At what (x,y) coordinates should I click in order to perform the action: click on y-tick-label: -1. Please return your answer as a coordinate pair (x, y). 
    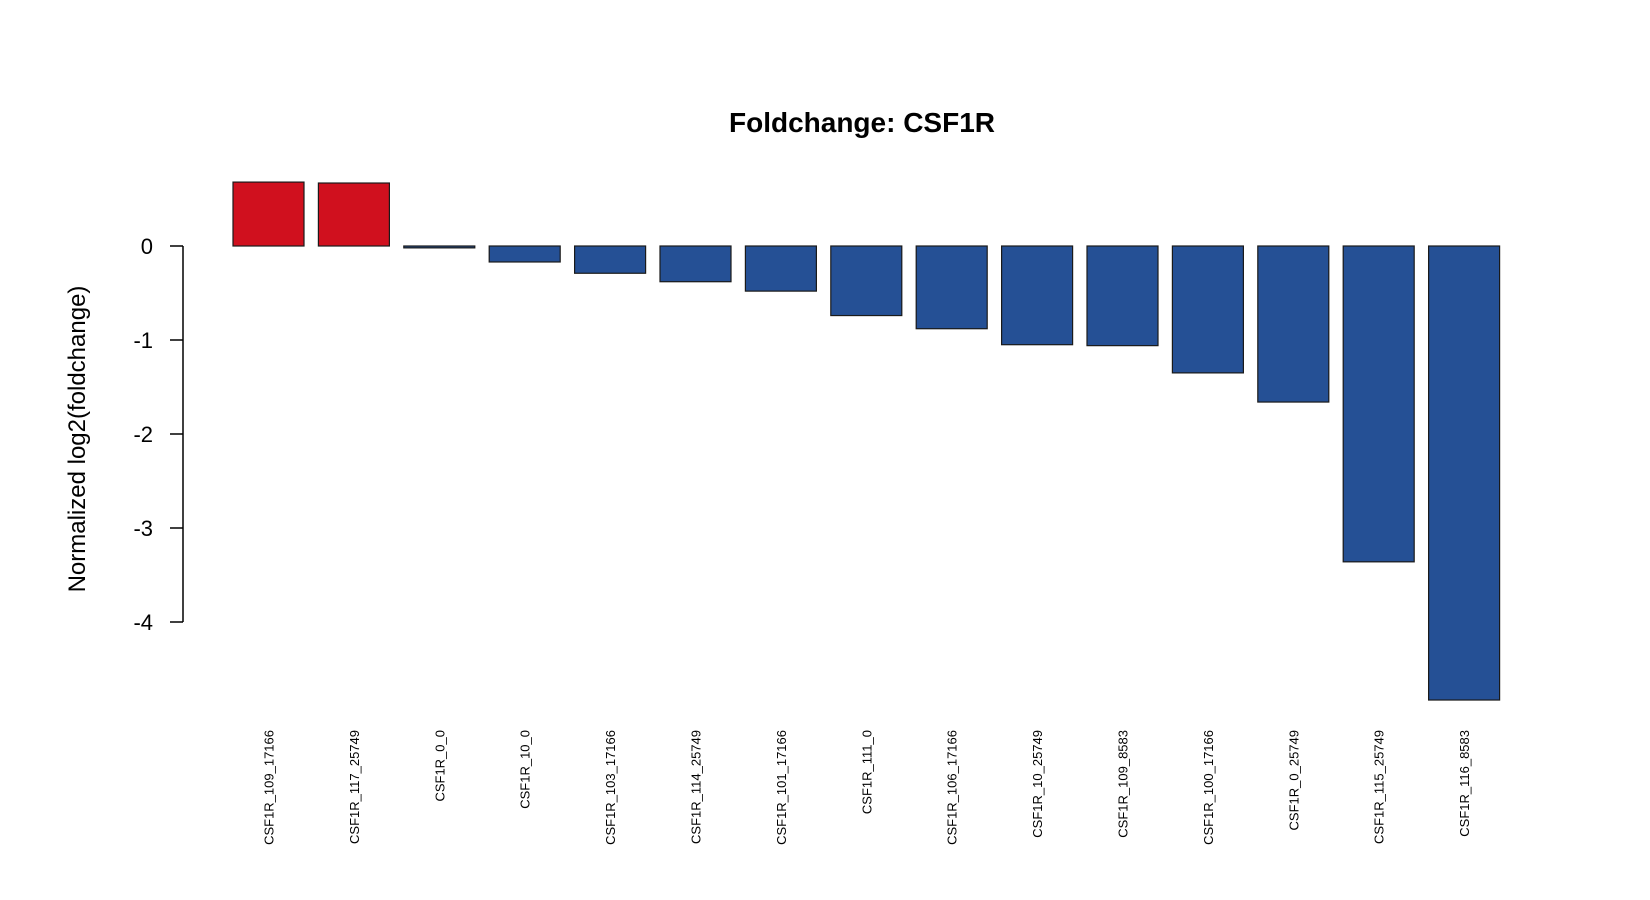
    Looking at the image, I should click on (143, 340).